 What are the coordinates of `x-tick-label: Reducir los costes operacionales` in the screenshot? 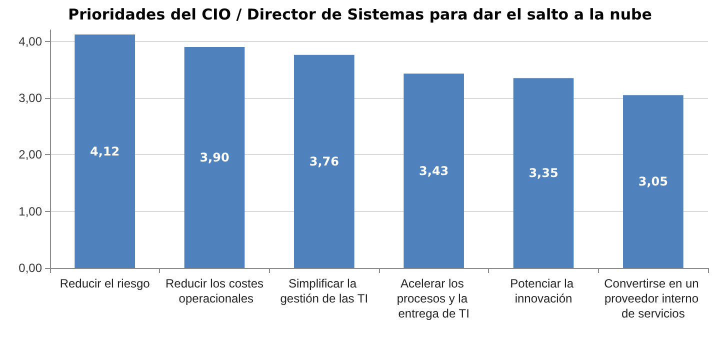 It's located at (214, 291).